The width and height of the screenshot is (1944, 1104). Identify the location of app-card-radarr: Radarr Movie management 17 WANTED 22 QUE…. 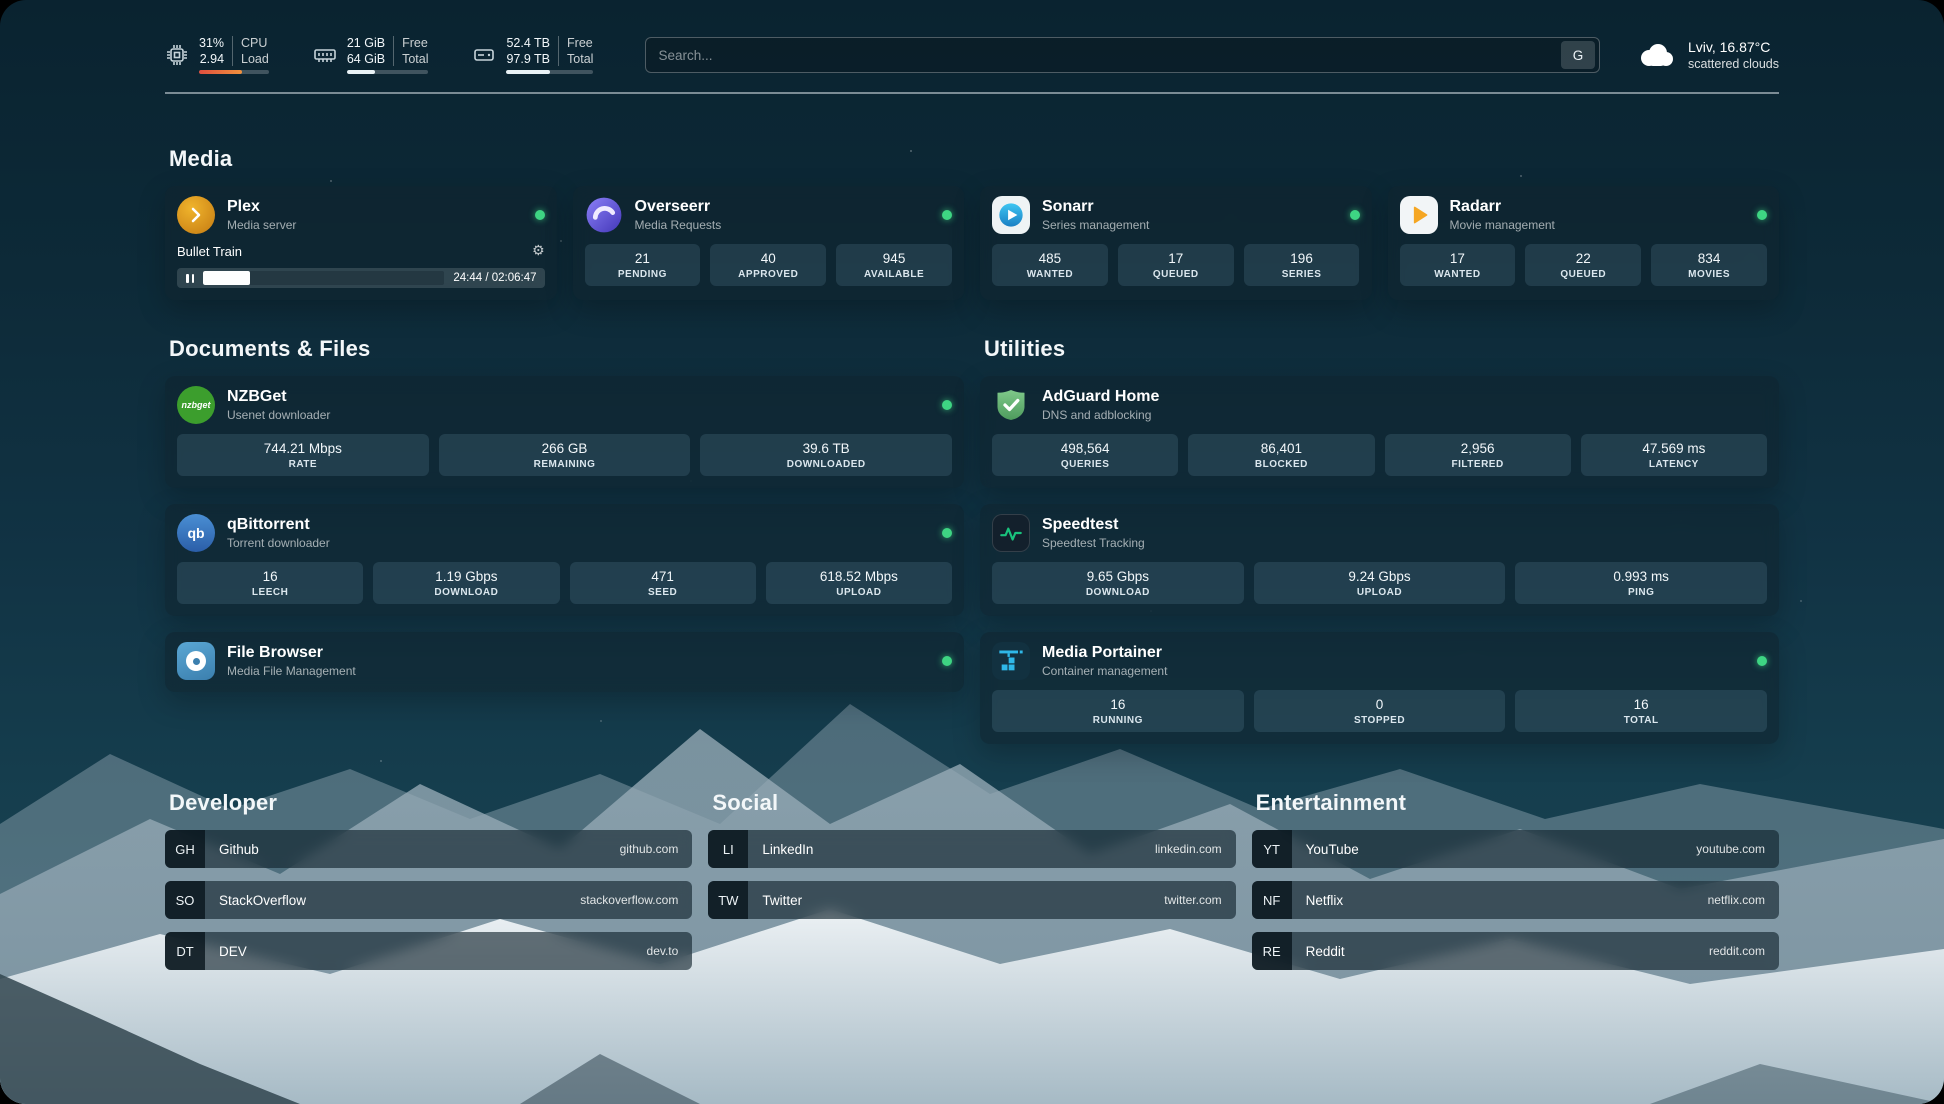
(1583, 243).